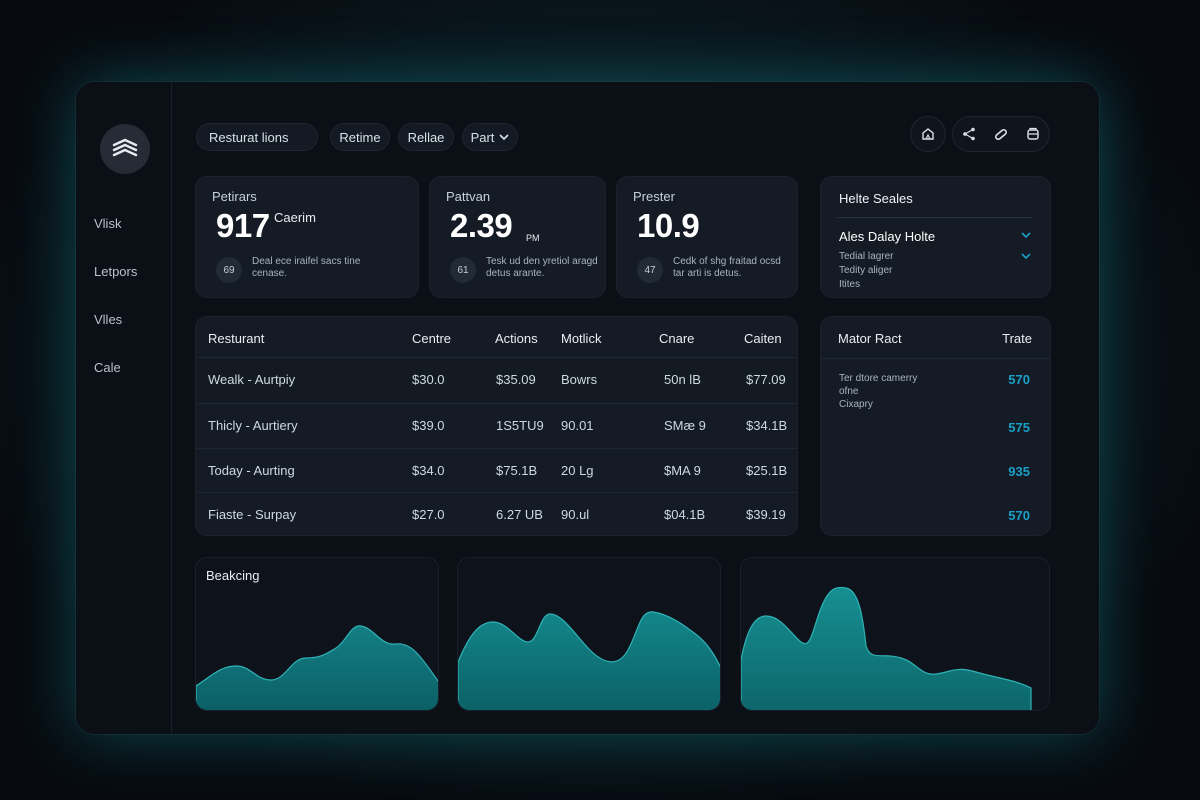 The image size is (1200, 800). Describe the element at coordinates (107, 367) in the screenshot. I see `sidebar-item-cale: Cale` at that location.